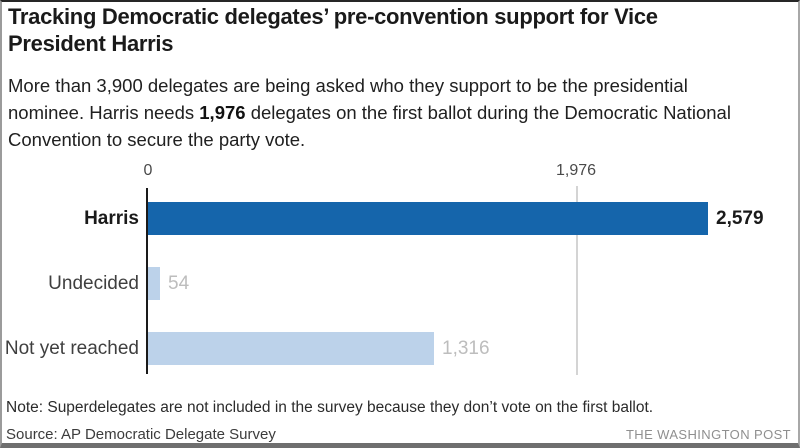 This screenshot has width=800, height=448. Describe the element at coordinates (740, 218) in the screenshot. I see `value-label-harris: 2,579` at that location.